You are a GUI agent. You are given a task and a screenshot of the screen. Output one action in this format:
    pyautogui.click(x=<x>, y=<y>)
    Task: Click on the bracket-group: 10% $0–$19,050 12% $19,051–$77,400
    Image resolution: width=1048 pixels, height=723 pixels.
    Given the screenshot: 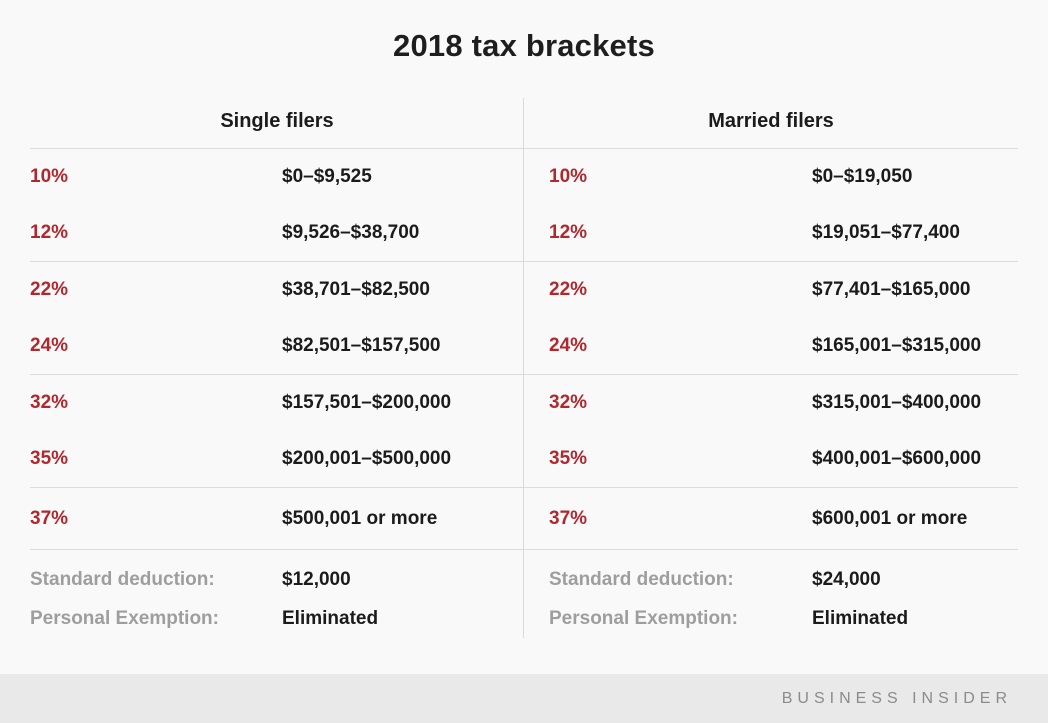 What is the action you would take?
    pyautogui.click(x=771, y=205)
    